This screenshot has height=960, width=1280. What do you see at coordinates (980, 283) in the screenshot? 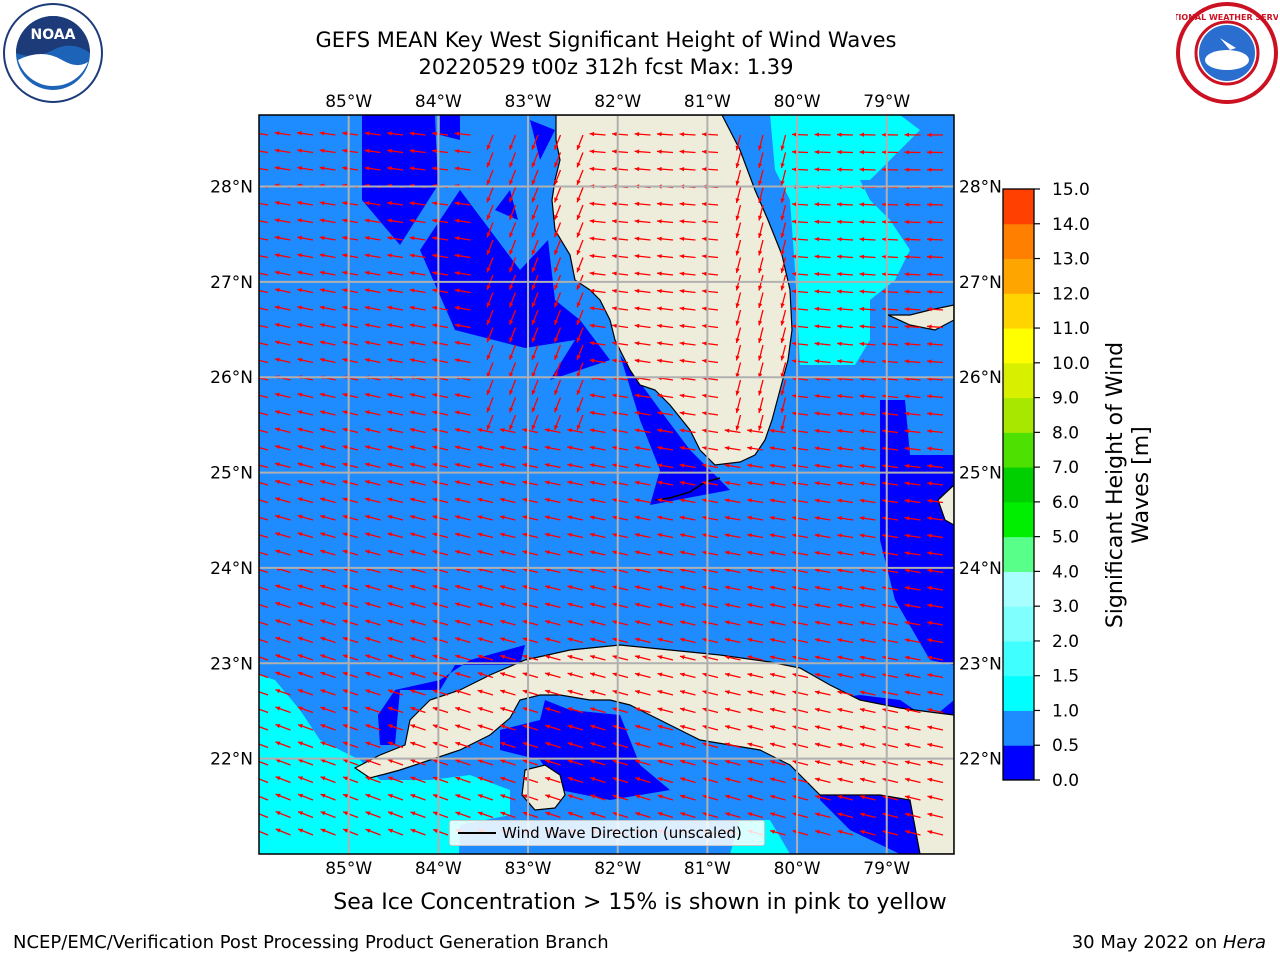
I see `latitude-tick-label: 27°N` at bounding box center [980, 283].